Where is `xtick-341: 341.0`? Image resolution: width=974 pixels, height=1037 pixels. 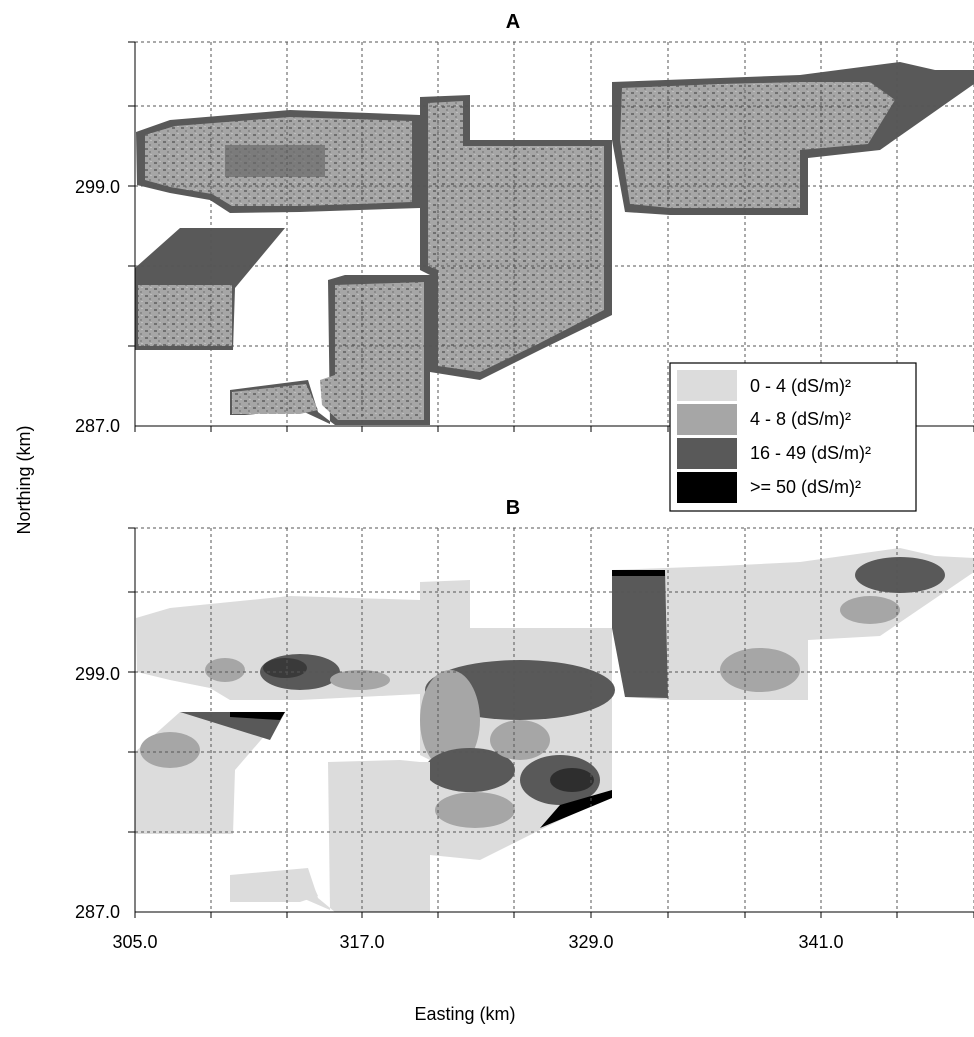 xtick-341: 341.0 is located at coordinates (820, 942).